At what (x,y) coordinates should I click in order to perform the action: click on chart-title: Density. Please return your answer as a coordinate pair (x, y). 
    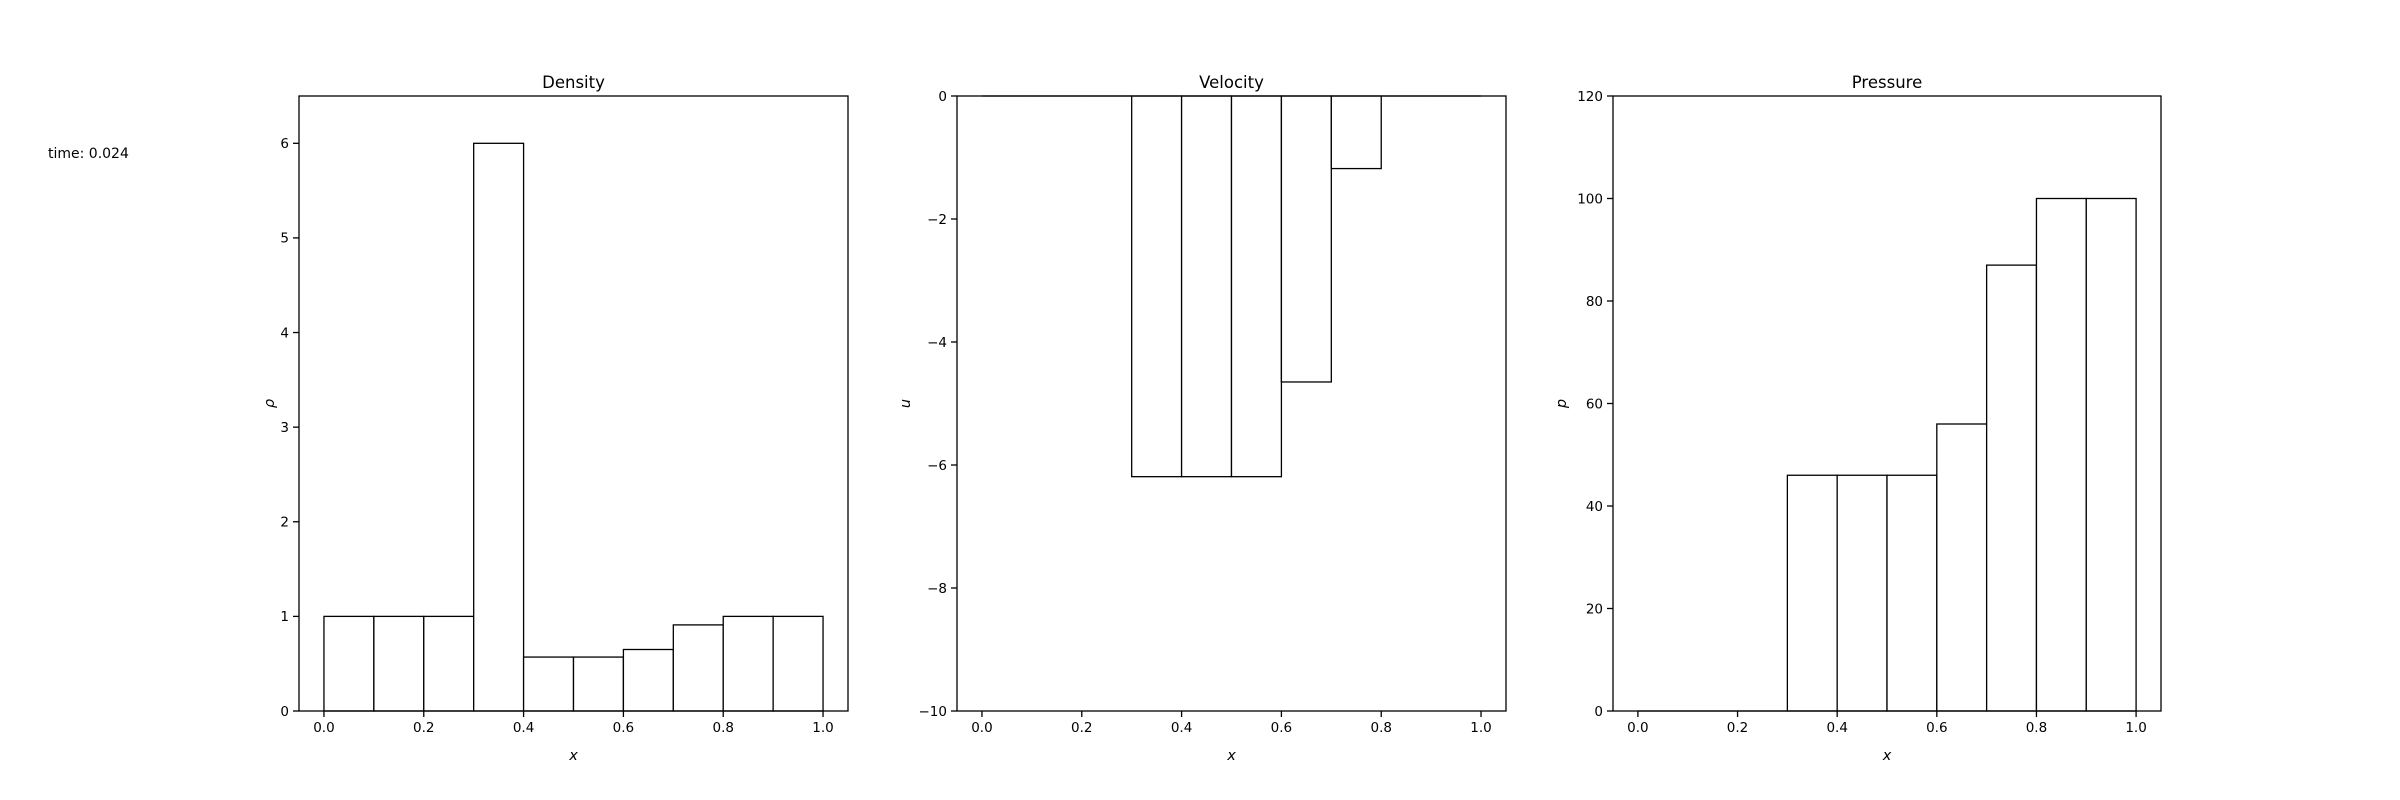
    Looking at the image, I should click on (573, 82).